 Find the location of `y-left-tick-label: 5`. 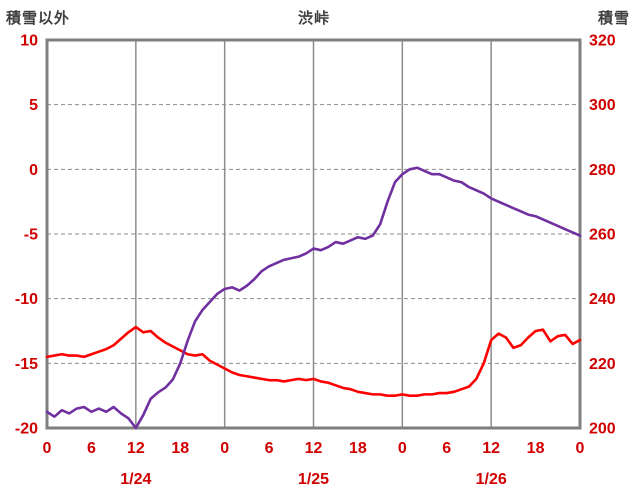

y-left-tick-label: 5 is located at coordinates (33, 105).